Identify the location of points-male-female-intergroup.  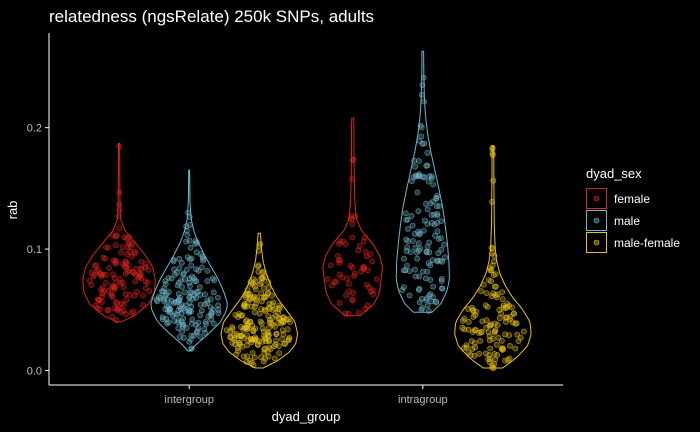
(258, 304).